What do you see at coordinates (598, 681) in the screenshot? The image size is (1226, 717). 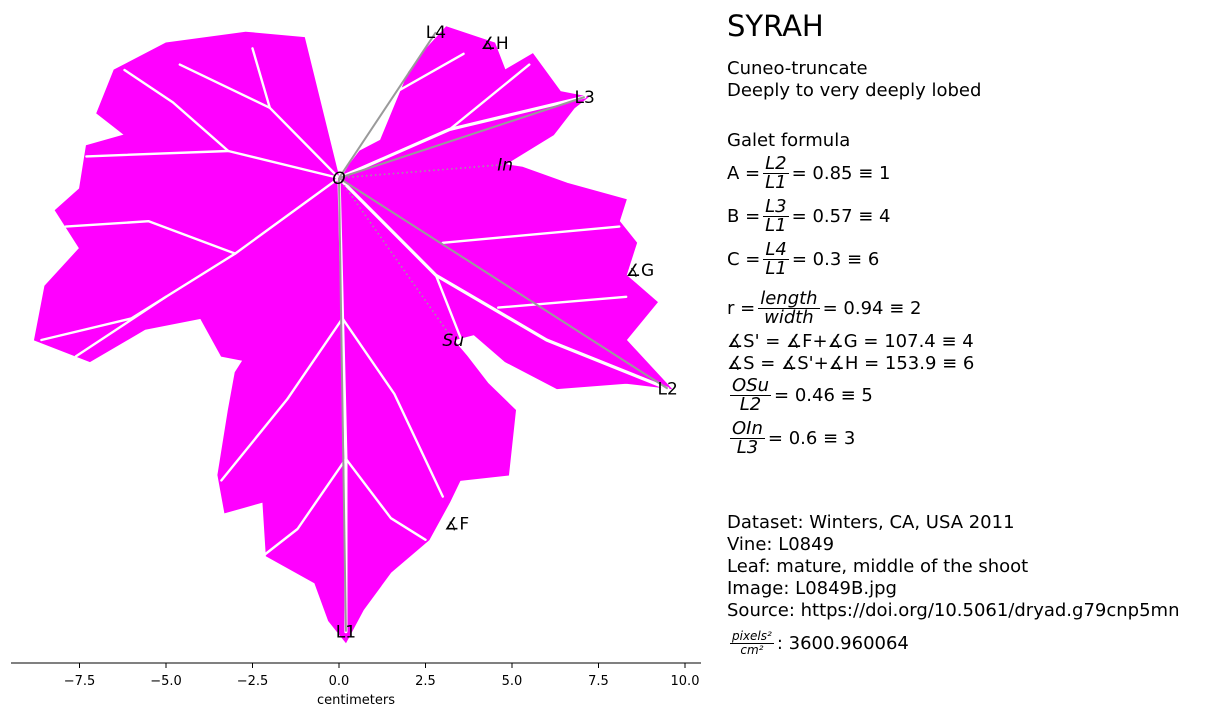 I see `x-tick-label: 7.5` at bounding box center [598, 681].